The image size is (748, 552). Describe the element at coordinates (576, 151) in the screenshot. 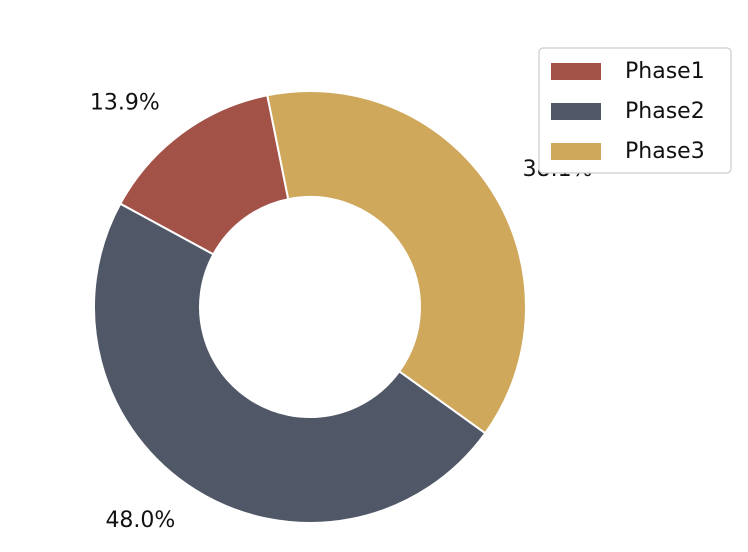

I see `legend-swatch-phase3` at that location.